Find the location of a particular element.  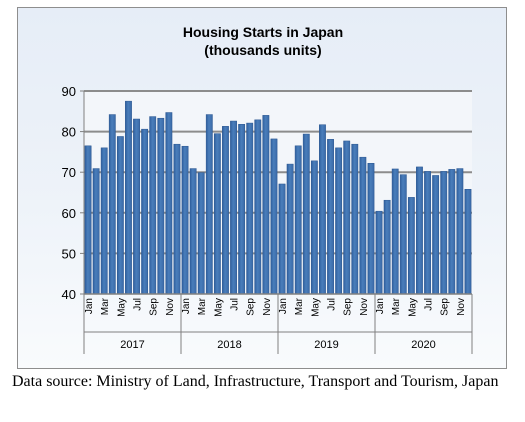

x-year-label: 2020 is located at coordinates (423, 345).